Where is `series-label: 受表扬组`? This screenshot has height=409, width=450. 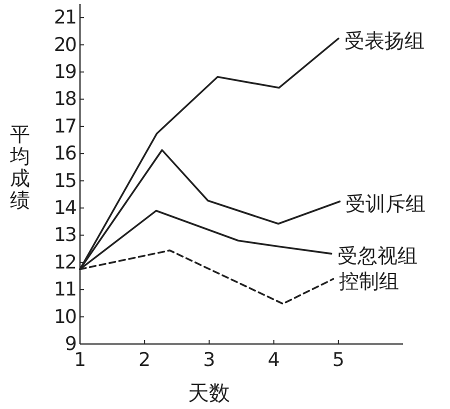
series-label: 受表扬组 is located at coordinates (384, 40).